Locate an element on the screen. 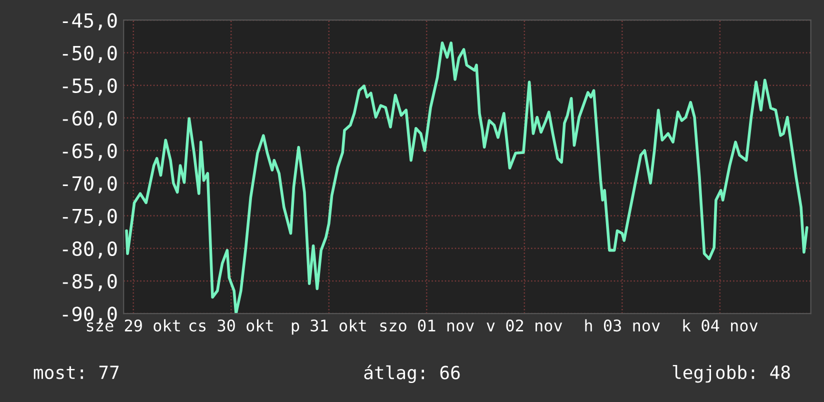 This screenshot has width=824, height=402. x-tick-label: szo 01 nov is located at coordinates (427, 325).